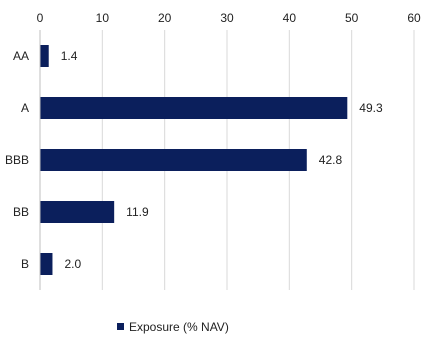  Describe the element at coordinates (165, 18) in the screenshot. I see `x-tick-label: 20` at that location.